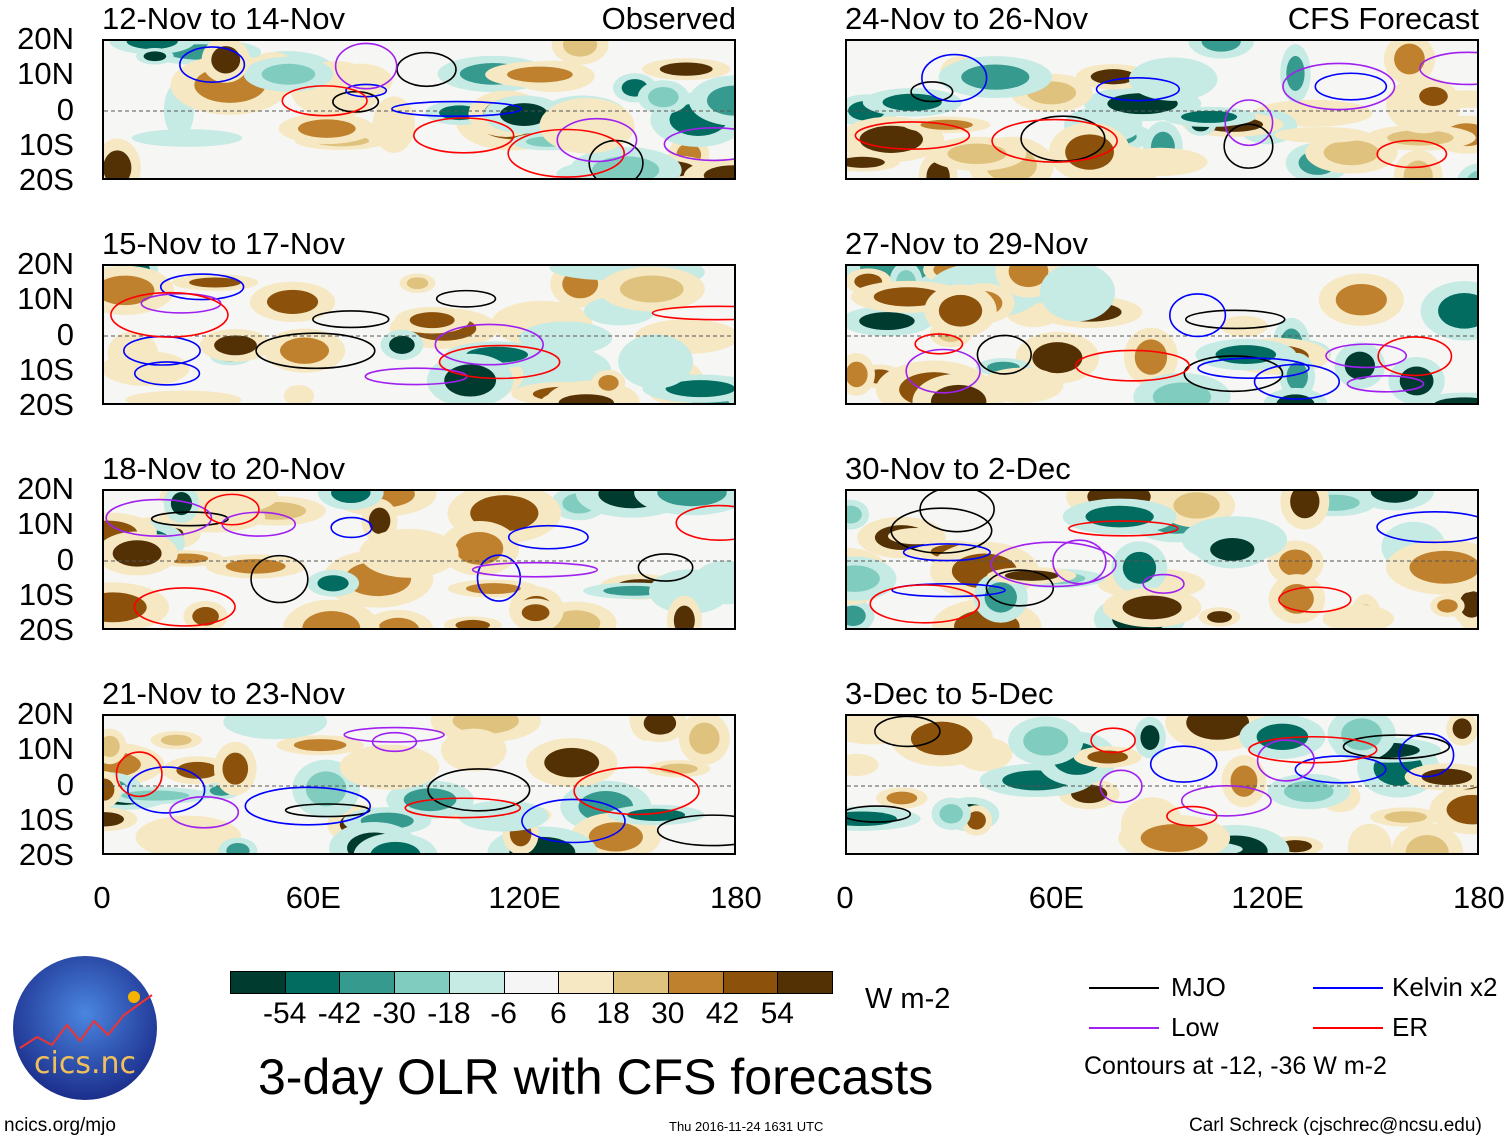  I want to click on latitude-label: 10S, so click(46, 144).